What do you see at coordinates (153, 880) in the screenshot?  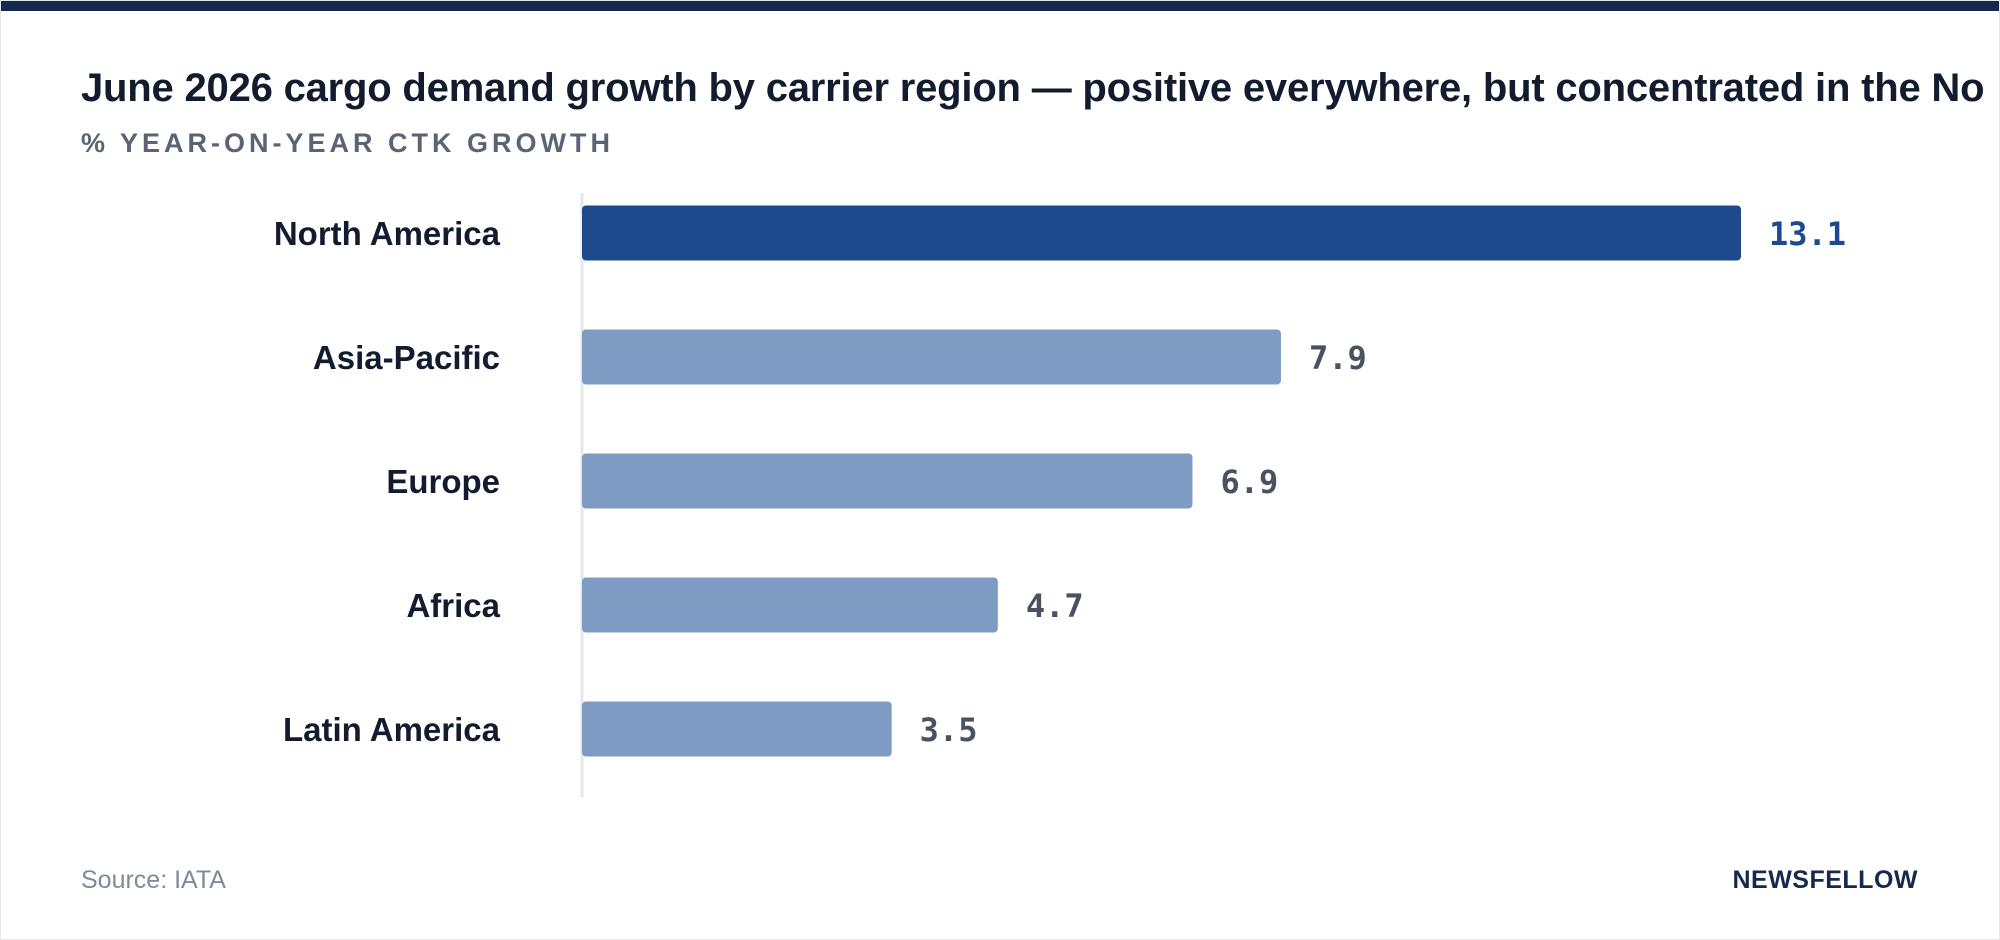 I see `source-note: Source: IATA` at bounding box center [153, 880].